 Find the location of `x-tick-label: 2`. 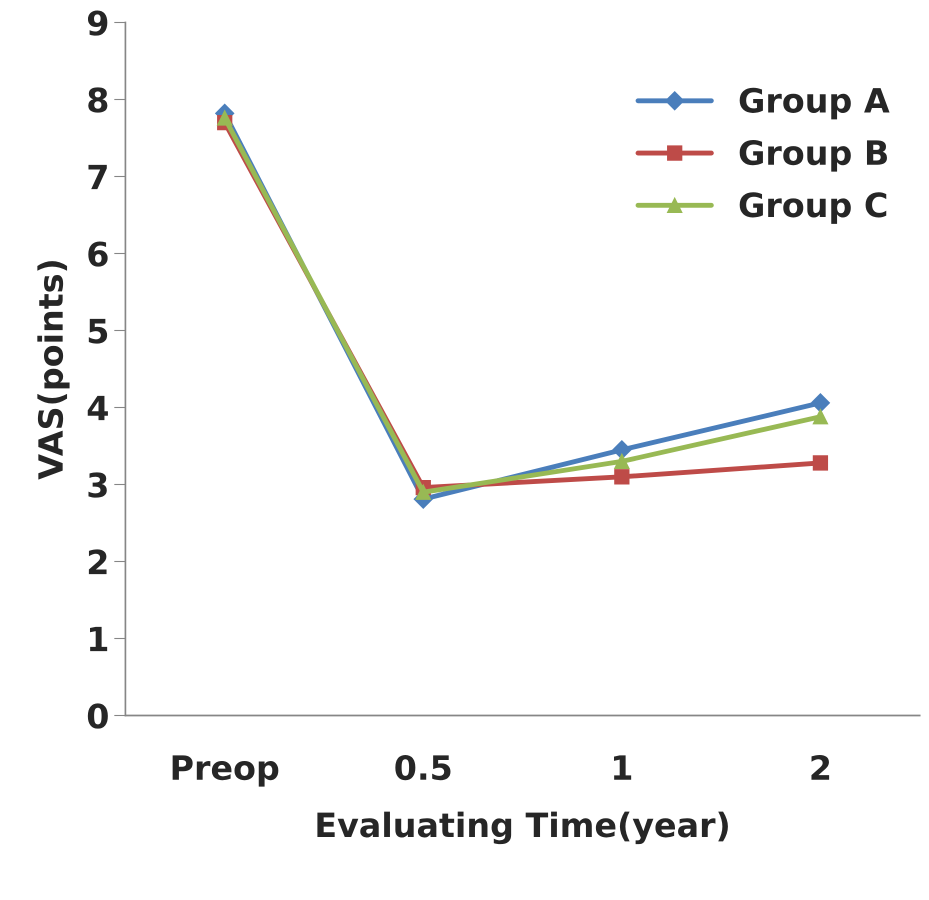

x-tick-label: 2 is located at coordinates (820, 767).